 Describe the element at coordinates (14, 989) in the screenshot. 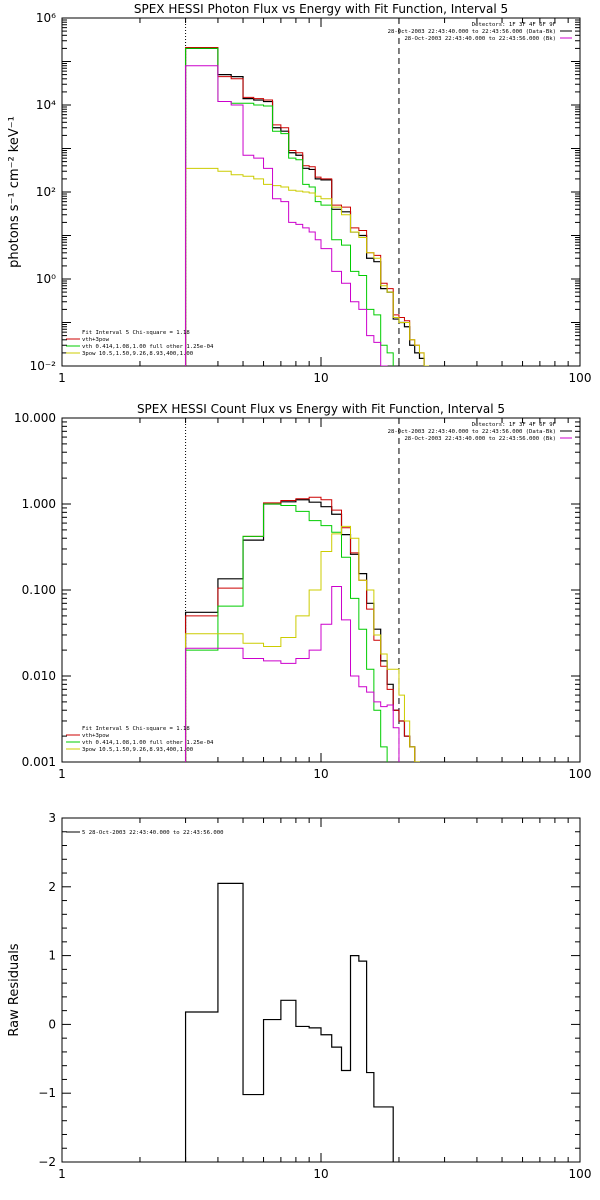

I see `y-axis-label: Raw Residuals` at that location.